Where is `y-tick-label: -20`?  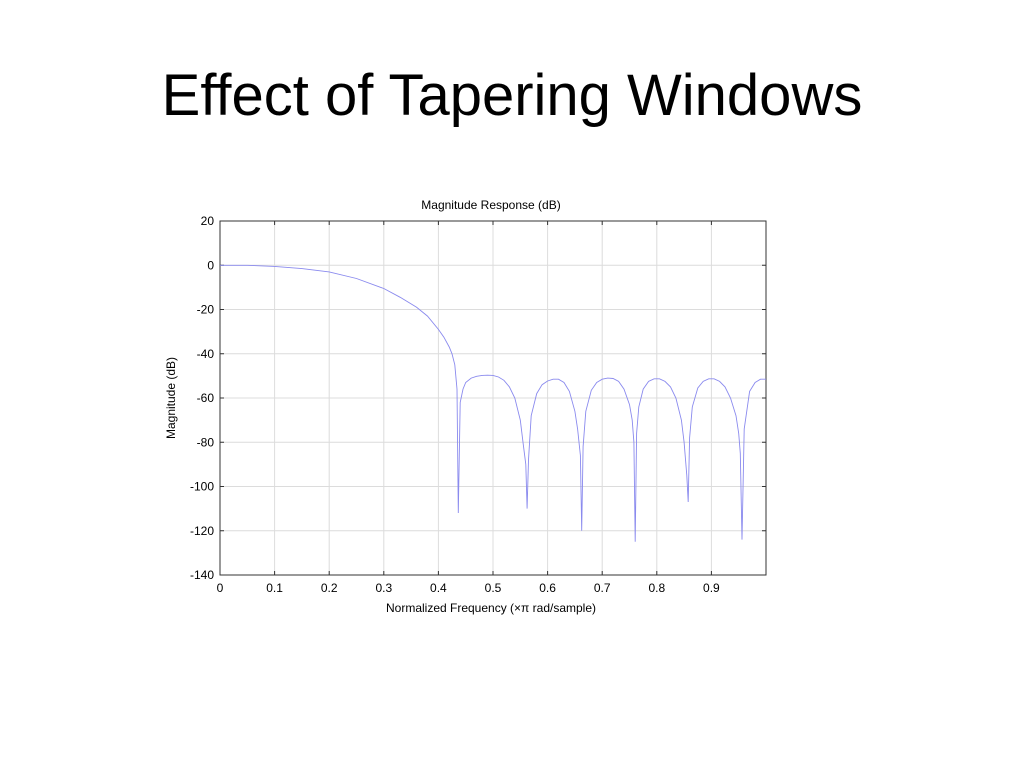 y-tick-label: -20 is located at coordinates (206, 310).